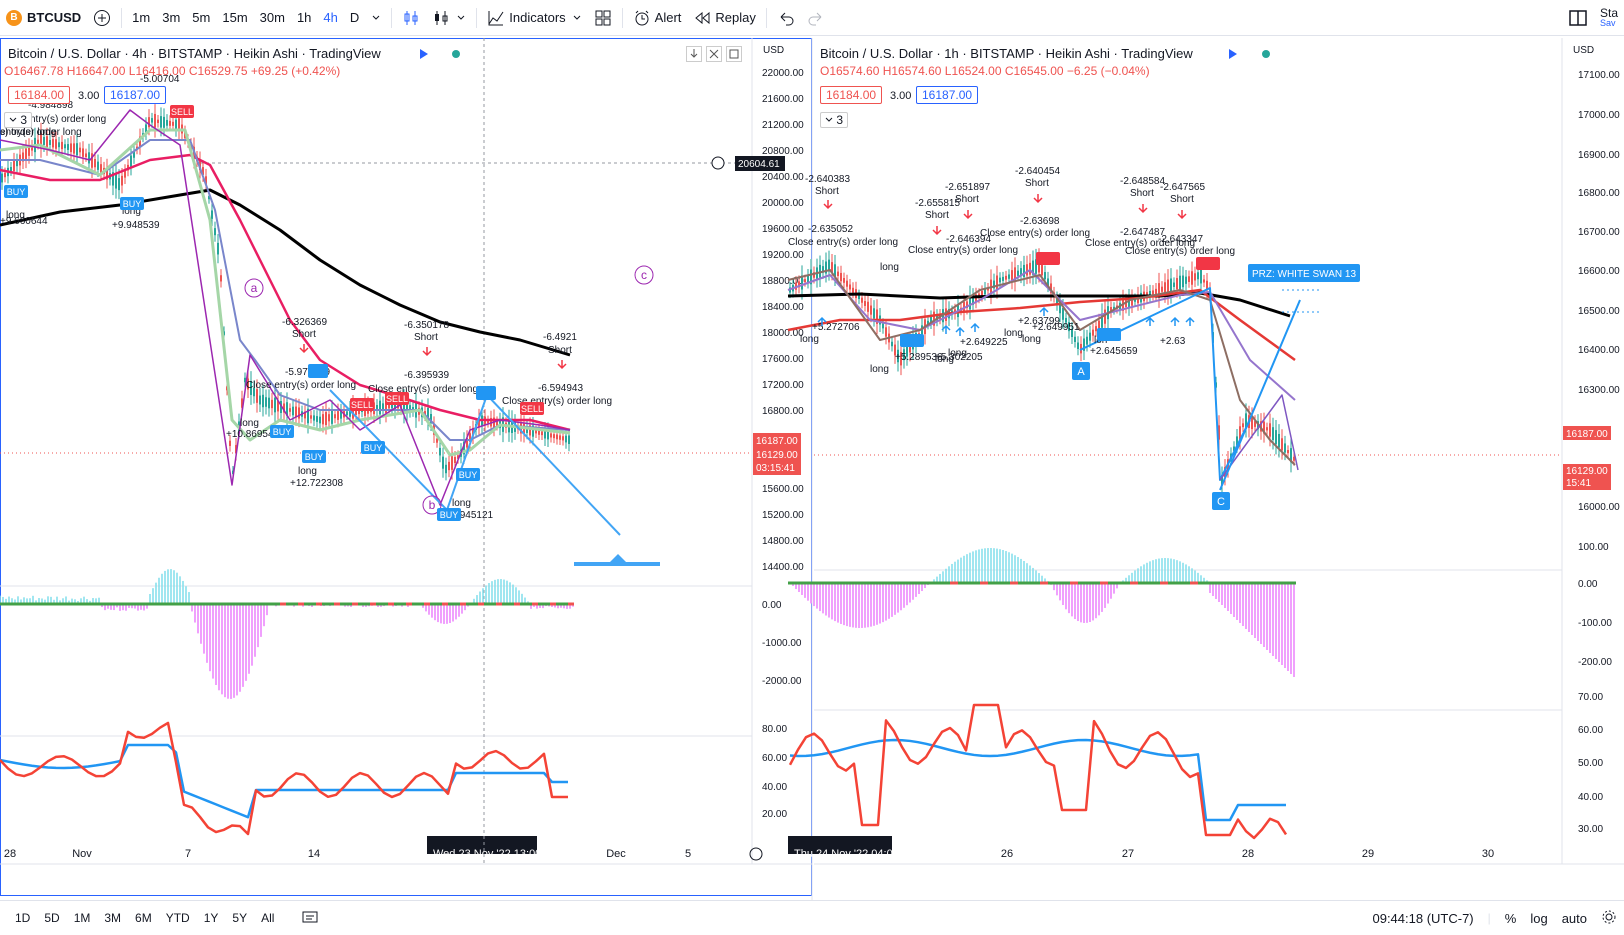 Image resolution: width=1624 pixels, height=935 pixels. I want to click on range-3m: 3M, so click(113, 918).